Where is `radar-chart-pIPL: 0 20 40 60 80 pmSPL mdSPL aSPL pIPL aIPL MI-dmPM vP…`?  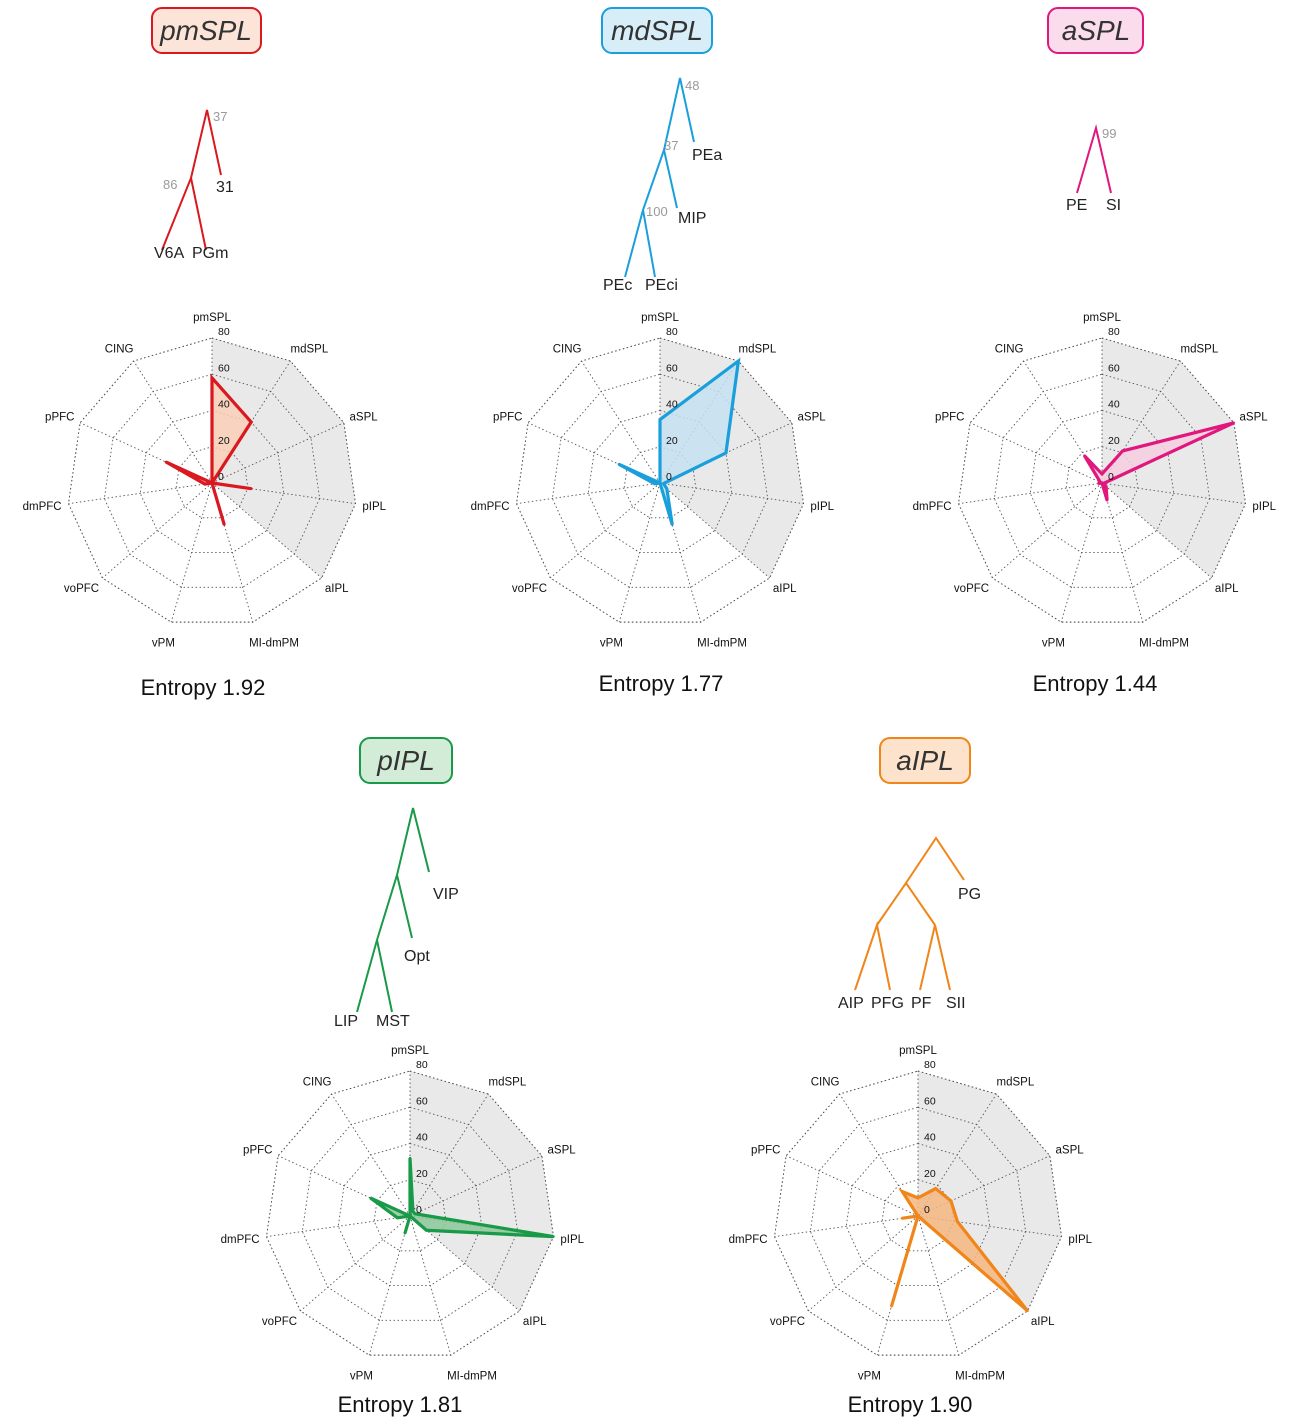
radar-chart-pIPL: 0 20 40 60 80 pmSPL mdSPL aSPL pIPL aIPL MI-dmPM vP… is located at coordinates (403, 1214).